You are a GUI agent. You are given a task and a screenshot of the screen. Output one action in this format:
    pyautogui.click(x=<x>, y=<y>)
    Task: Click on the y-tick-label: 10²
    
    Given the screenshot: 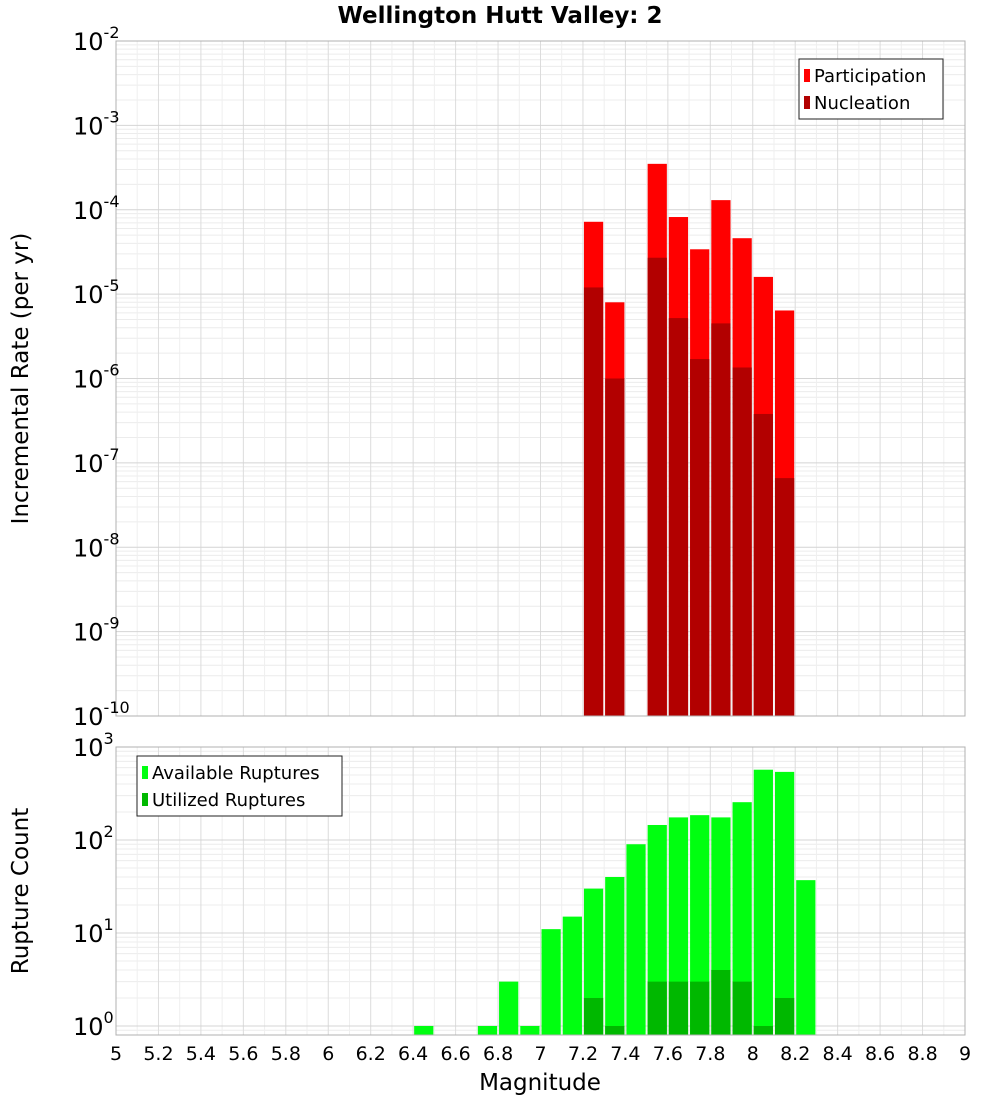 What is the action you would take?
    pyautogui.click(x=93, y=838)
    